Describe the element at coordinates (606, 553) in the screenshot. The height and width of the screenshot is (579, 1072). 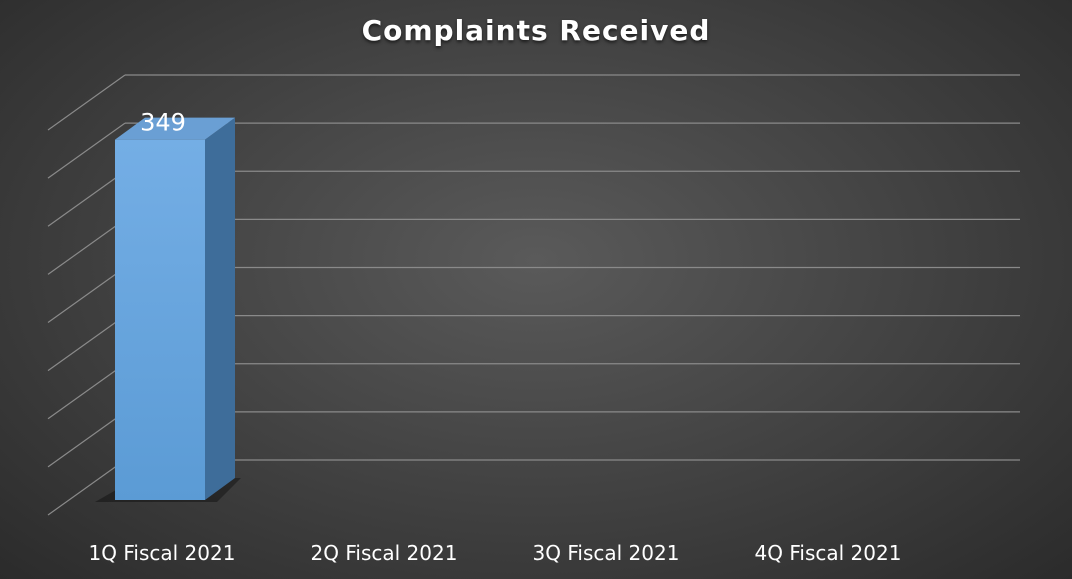
I see `x-tick-label: 3Q Fiscal 2021` at that location.